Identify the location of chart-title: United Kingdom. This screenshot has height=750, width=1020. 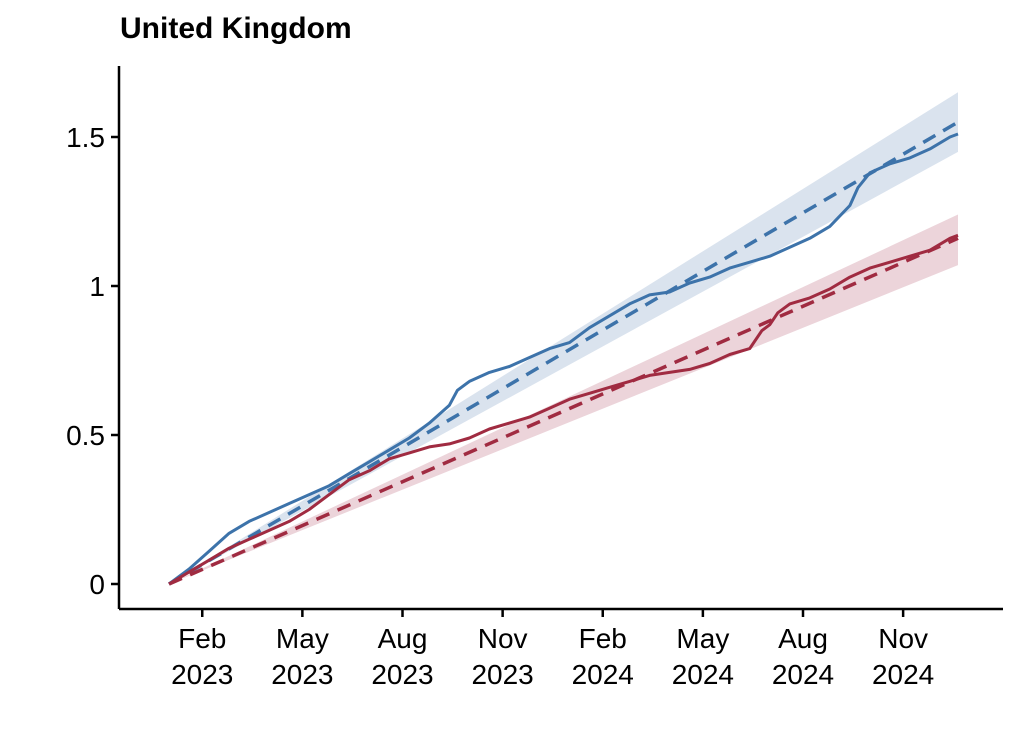
(236, 28).